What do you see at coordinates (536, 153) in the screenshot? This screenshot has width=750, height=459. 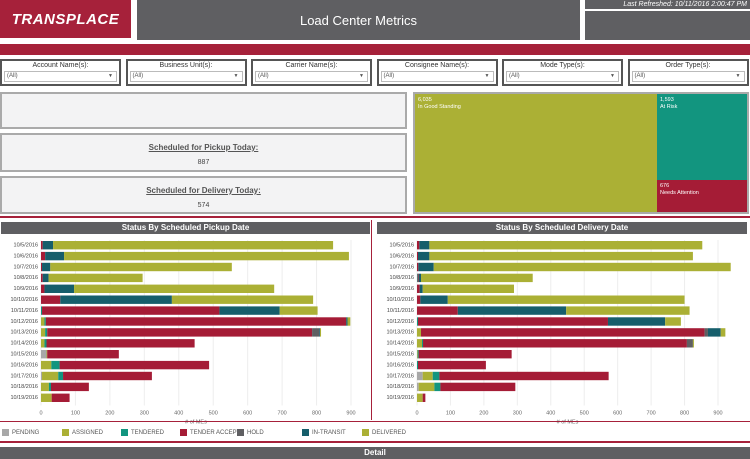 I see `treemap-good-standing: 6,035 In Good Standing` at bounding box center [536, 153].